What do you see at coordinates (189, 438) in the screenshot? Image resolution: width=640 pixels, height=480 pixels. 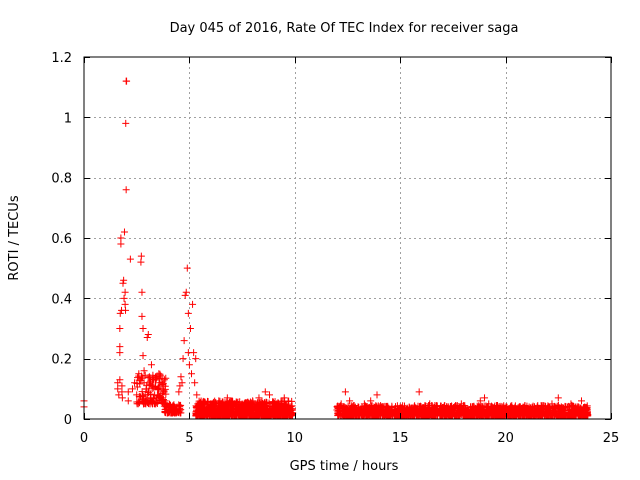 I see `x-tick-label: 5` at bounding box center [189, 438].